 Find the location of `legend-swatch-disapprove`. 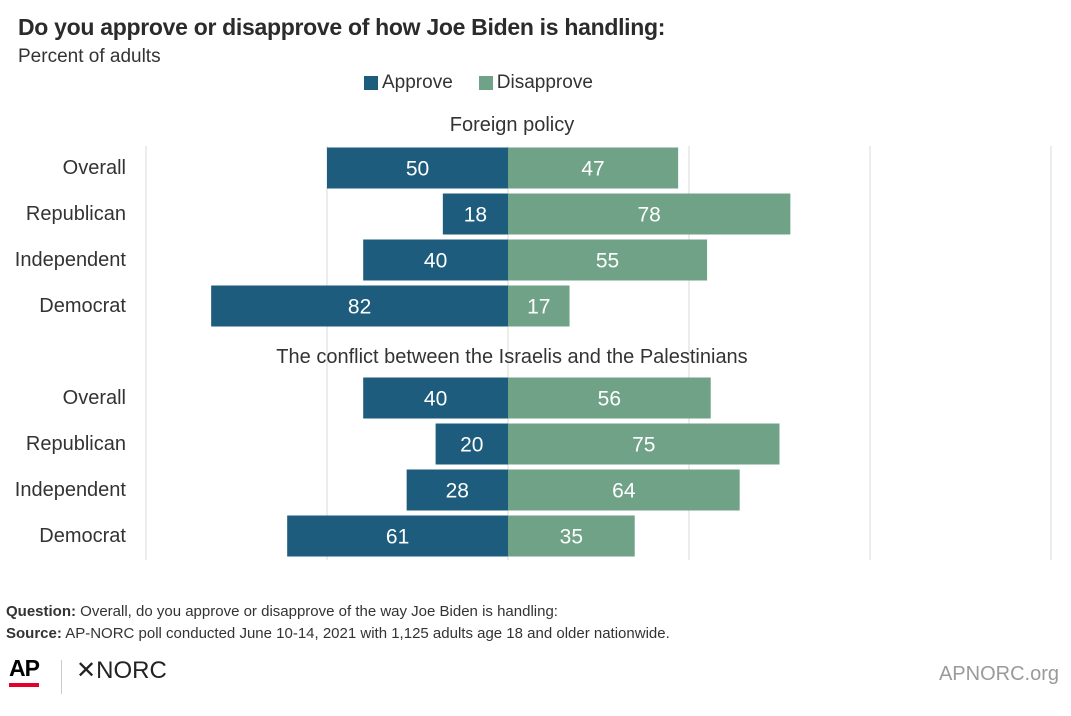

legend-swatch-disapprove is located at coordinates (485, 83).